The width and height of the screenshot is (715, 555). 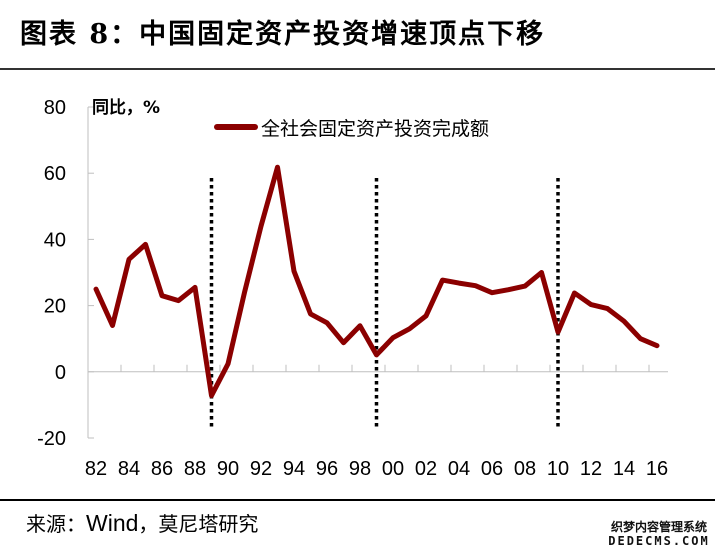 What do you see at coordinates (591, 469) in the screenshot?
I see `x-tick-label: 12` at bounding box center [591, 469].